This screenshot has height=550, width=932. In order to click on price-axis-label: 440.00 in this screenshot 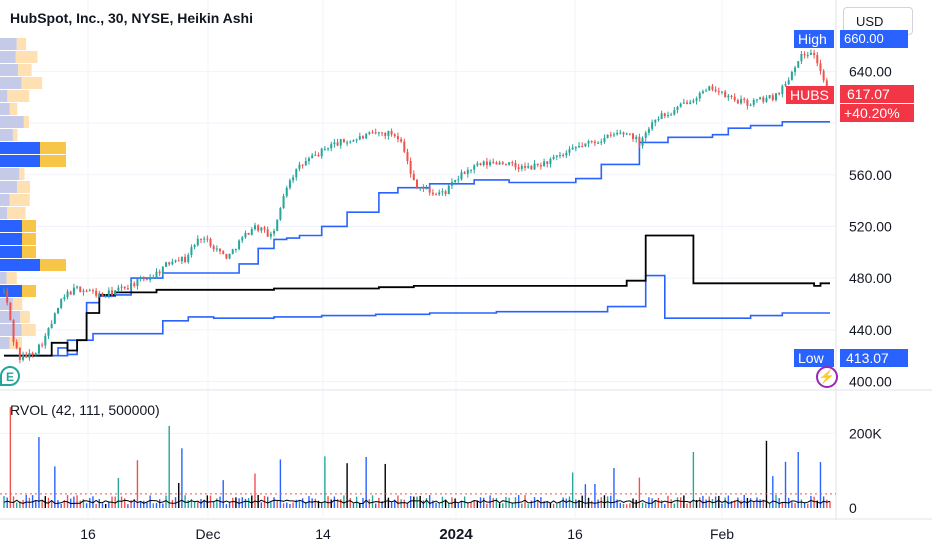, I will do `click(870, 330)`.